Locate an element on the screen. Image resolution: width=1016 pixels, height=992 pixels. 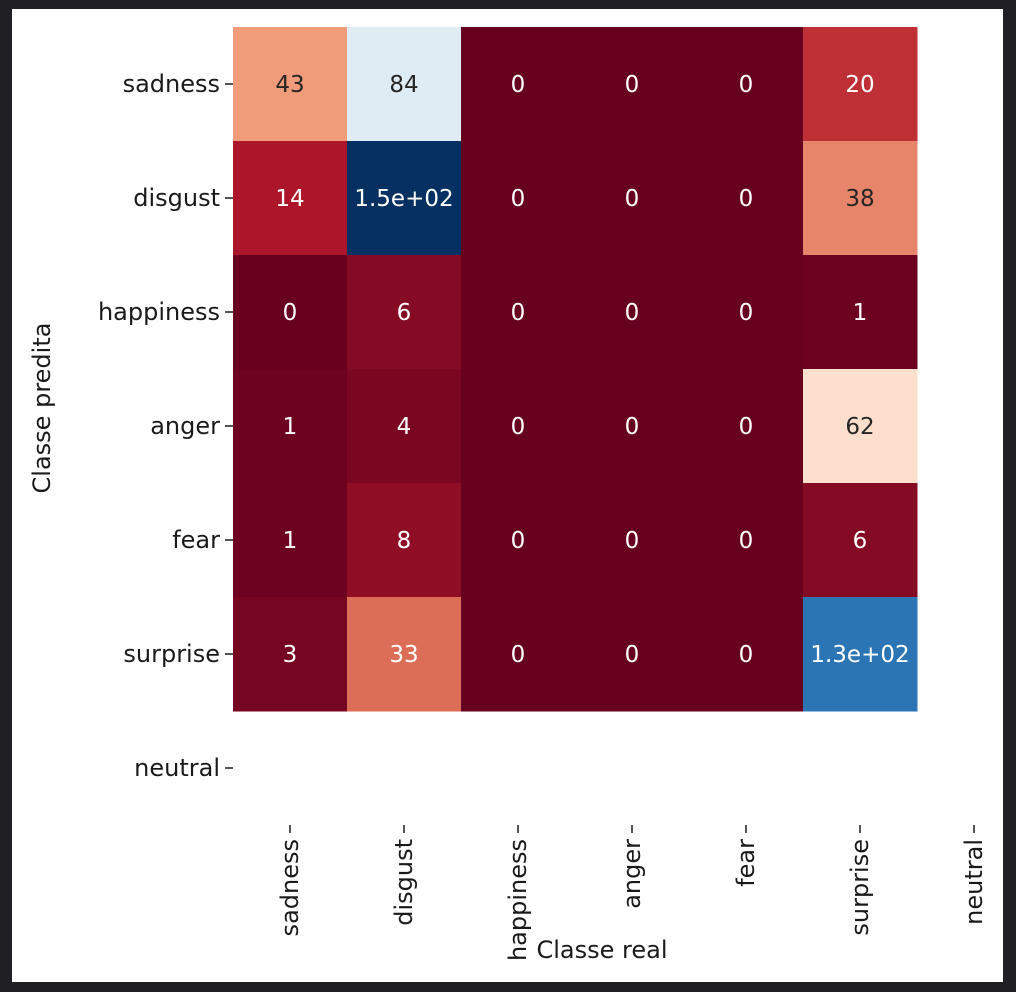
heatmap-cell-surprise-happiness is located at coordinates (518, 654).